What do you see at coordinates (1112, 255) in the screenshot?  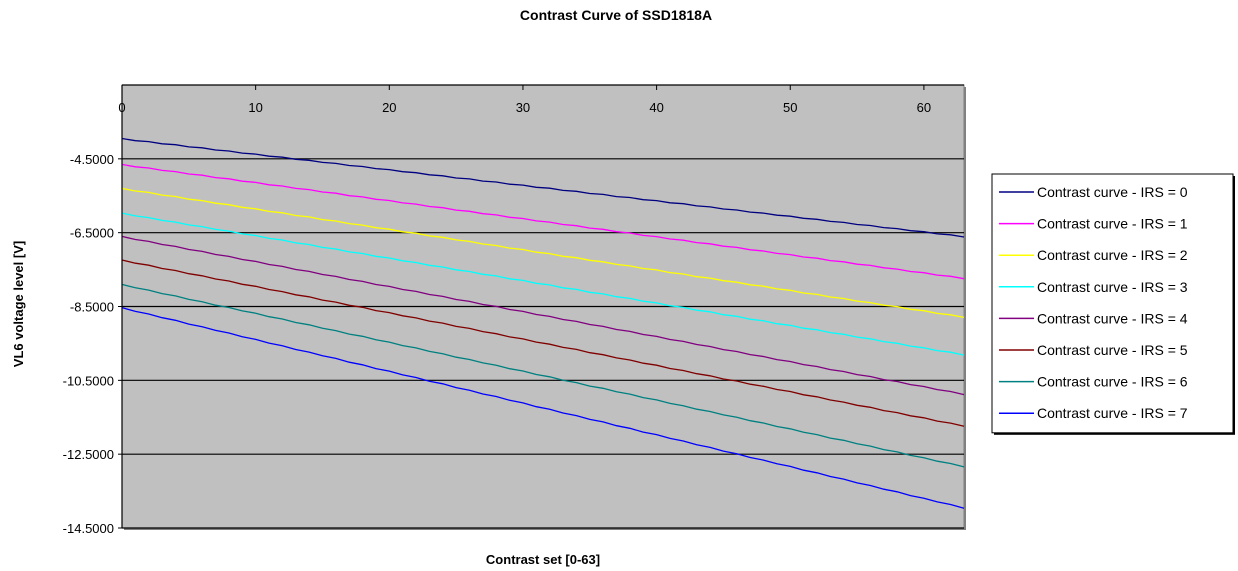 I see `legend-label-irs-2: Contrast curve - IRS = 2` at bounding box center [1112, 255].